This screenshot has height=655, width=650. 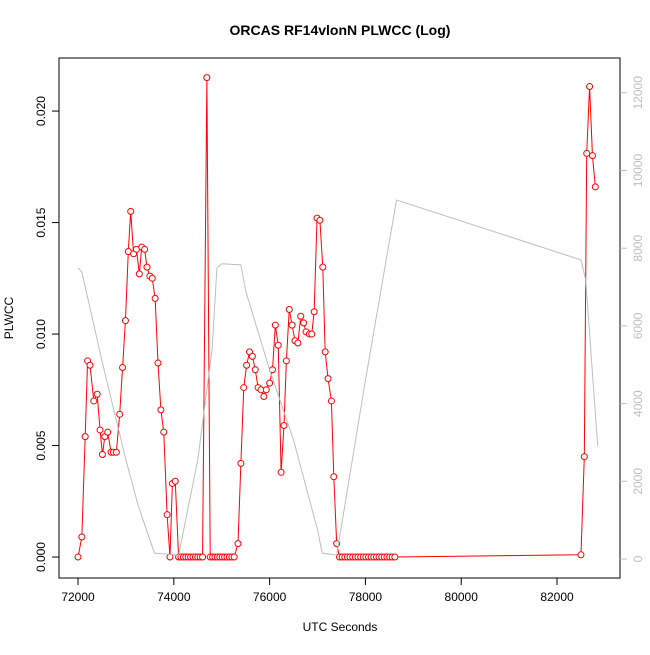 I want to click on x-tick-label: 78000, so click(x=366, y=597).